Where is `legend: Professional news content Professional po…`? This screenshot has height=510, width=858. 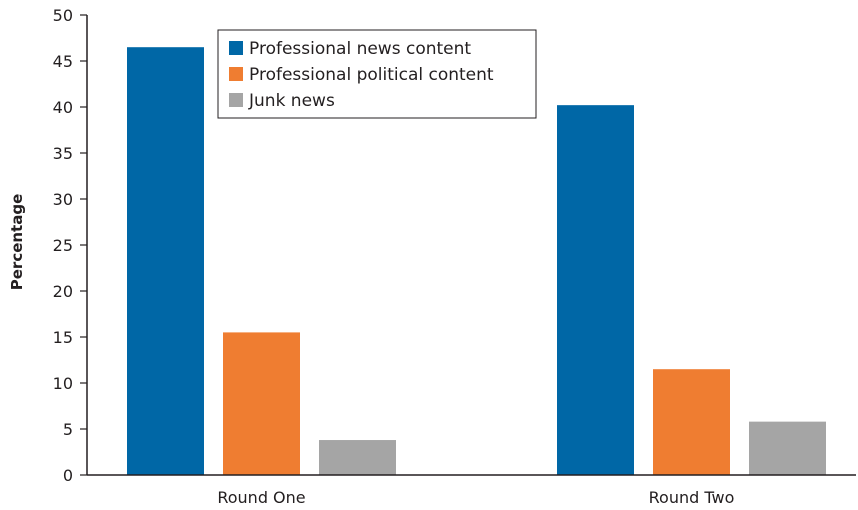 legend: Professional news content Professional po… is located at coordinates (377, 74).